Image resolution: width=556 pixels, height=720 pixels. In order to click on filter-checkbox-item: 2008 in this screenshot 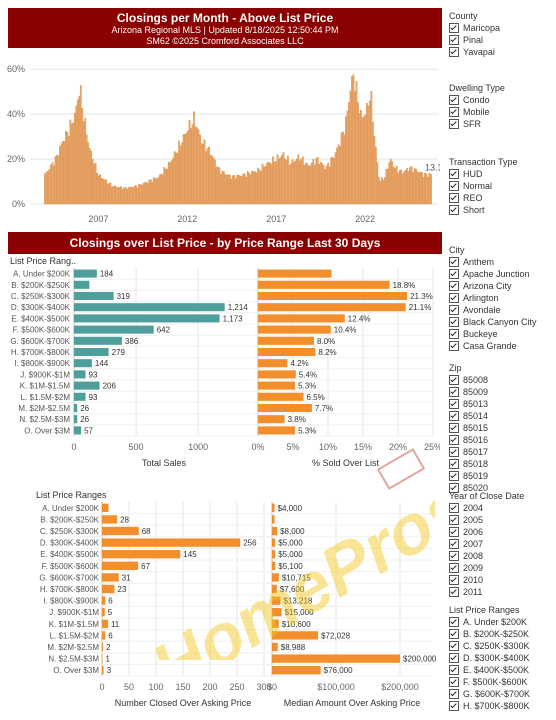, I will do `click(501, 556)`.